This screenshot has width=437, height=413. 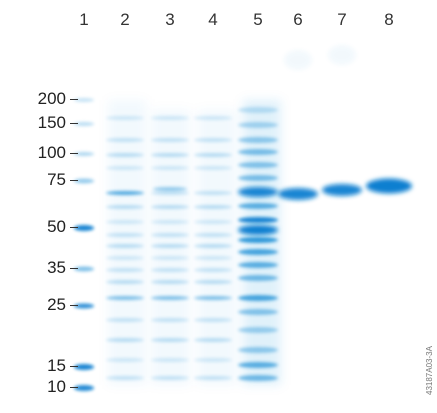 I want to click on lane-number-8: 8, so click(x=389, y=19).